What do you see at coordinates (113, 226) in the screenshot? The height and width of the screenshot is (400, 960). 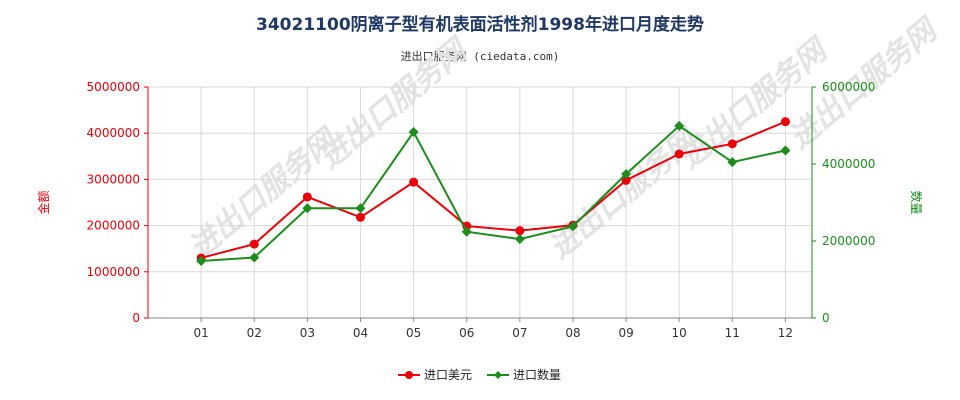 I see `y-tick-left-label-2: 2000000` at bounding box center [113, 226].